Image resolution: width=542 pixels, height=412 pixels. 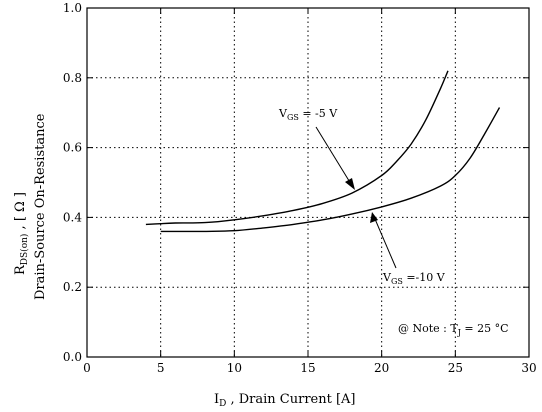 I want to click on y-axis-label-1-main: R, so click(x=20, y=269).